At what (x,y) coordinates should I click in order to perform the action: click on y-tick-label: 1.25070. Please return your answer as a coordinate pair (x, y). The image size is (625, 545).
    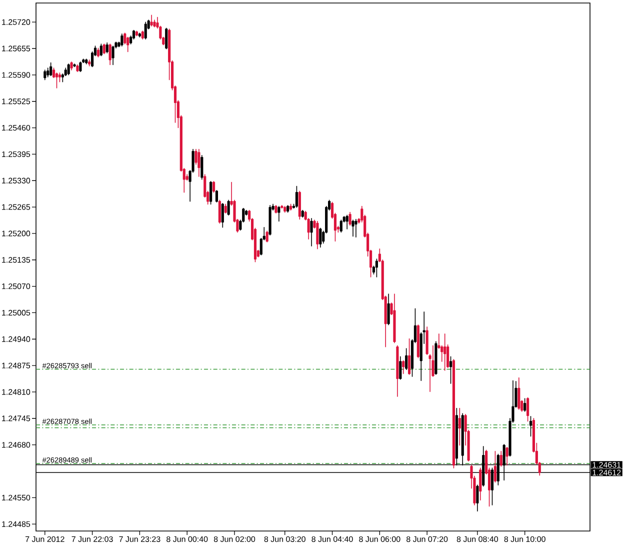
    Looking at the image, I should click on (16, 286).